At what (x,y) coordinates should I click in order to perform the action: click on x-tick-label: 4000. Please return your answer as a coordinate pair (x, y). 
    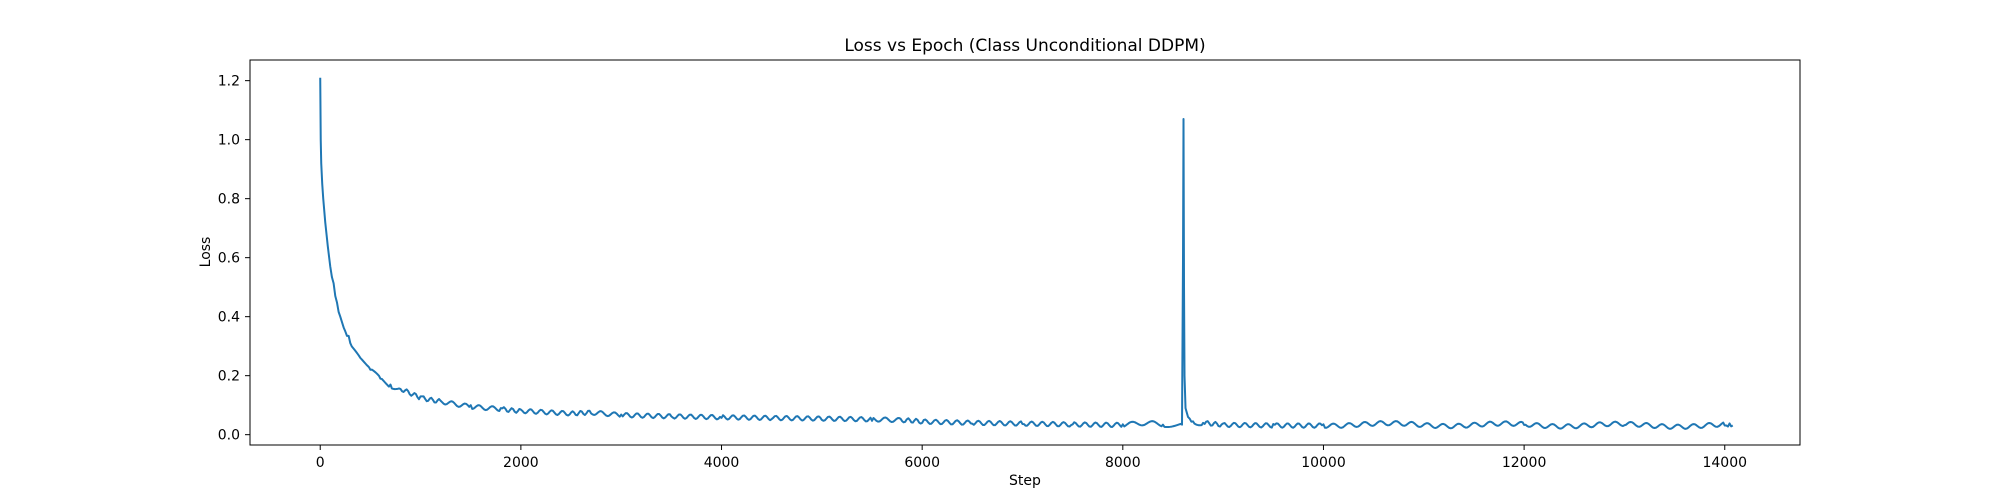
    Looking at the image, I should click on (722, 463).